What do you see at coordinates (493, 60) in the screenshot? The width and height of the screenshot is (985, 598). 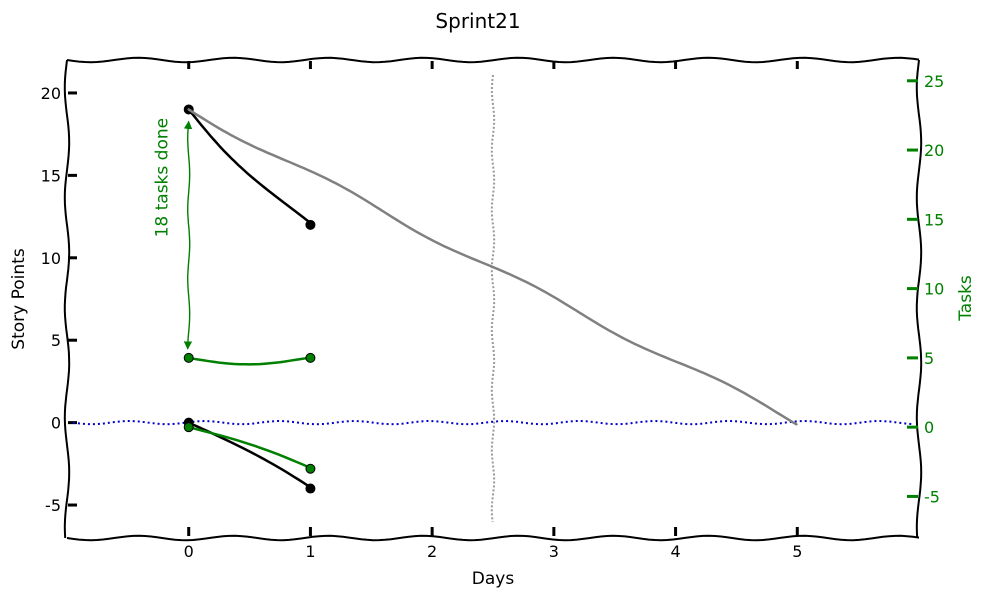 I see `frame-top` at bounding box center [493, 60].